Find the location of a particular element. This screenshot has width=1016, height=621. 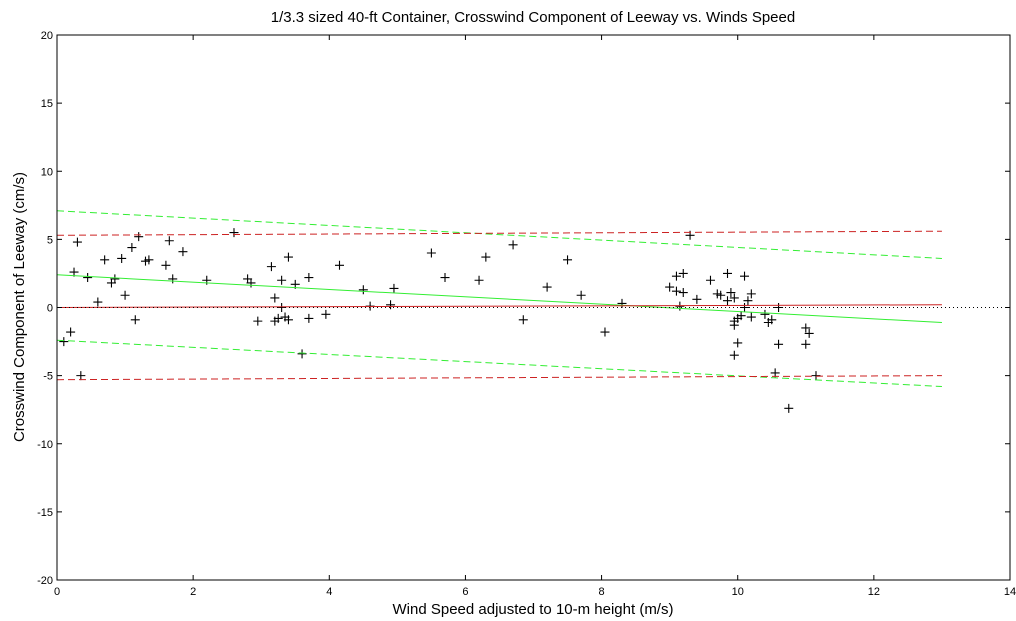

y-tick-label: -10 is located at coordinates (45, 445).